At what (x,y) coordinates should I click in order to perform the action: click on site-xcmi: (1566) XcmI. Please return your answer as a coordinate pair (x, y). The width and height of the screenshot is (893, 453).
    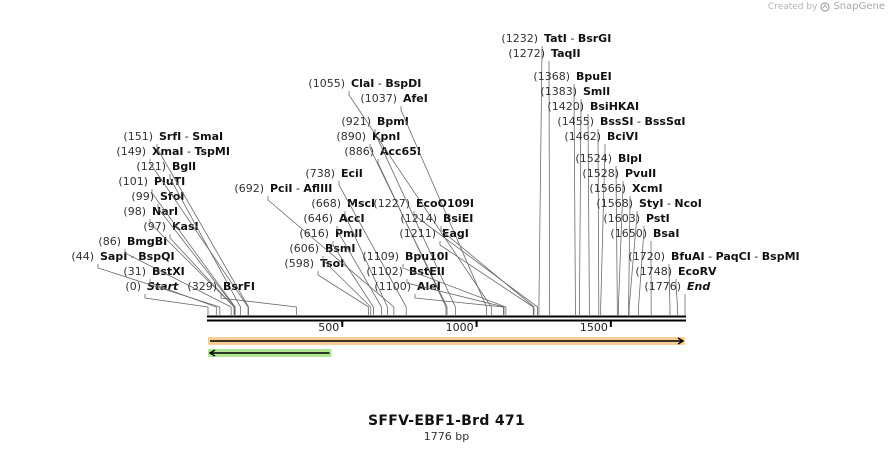
    Looking at the image, I should click on (626, 248).